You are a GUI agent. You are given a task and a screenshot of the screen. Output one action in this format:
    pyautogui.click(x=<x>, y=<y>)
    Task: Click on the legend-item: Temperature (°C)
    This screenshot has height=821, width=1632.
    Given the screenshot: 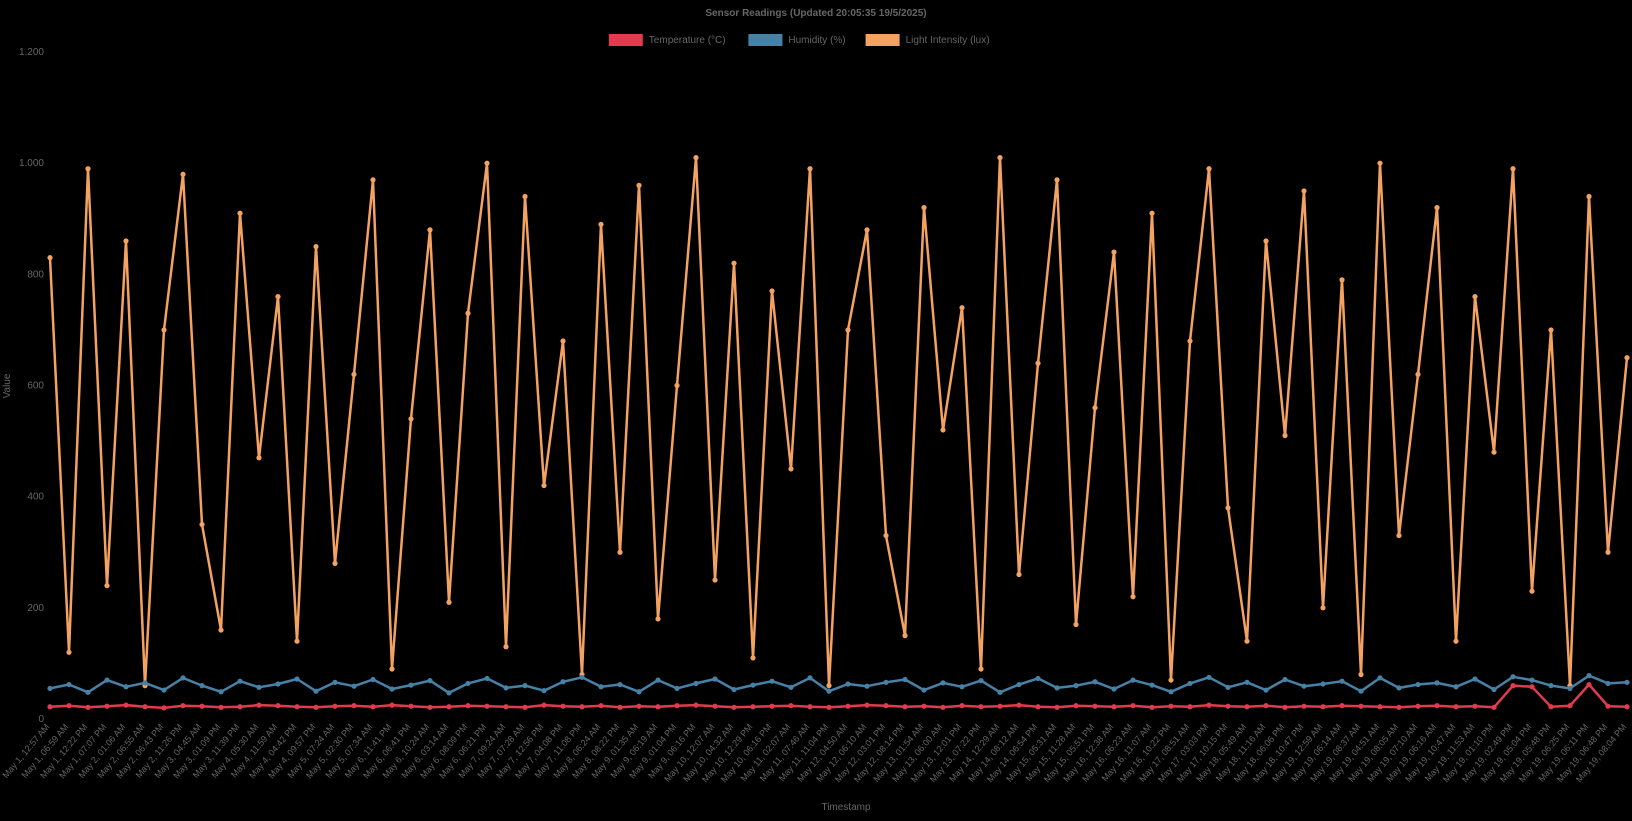 What is the action you would take?
    pyautogui.click(x=667, y=40)
    